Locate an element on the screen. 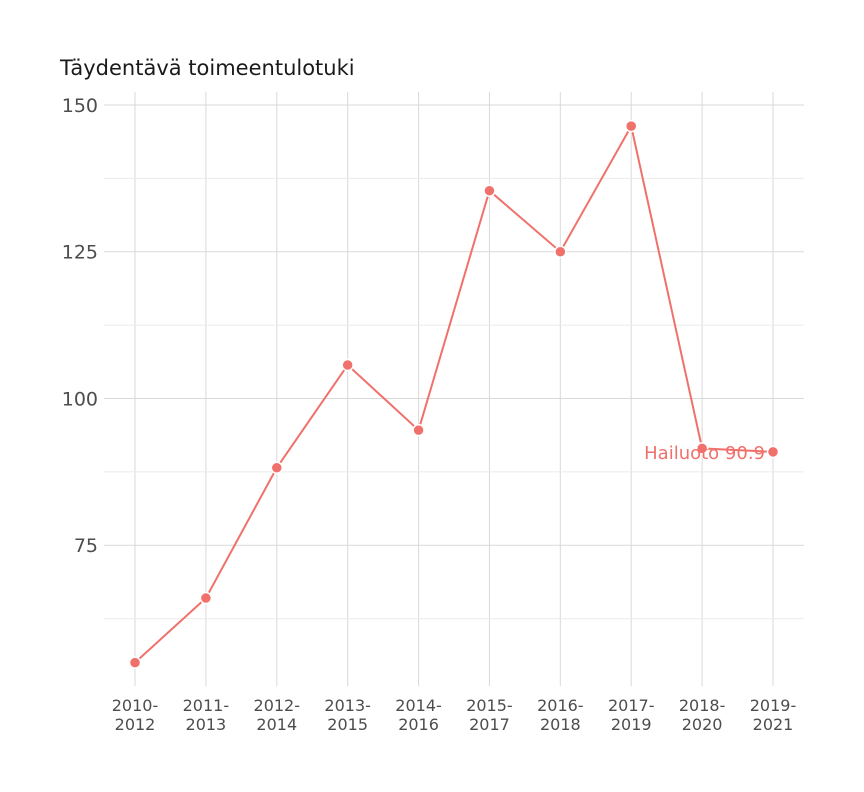  y-tick-label: 100 is located at coordinates (80, 399).